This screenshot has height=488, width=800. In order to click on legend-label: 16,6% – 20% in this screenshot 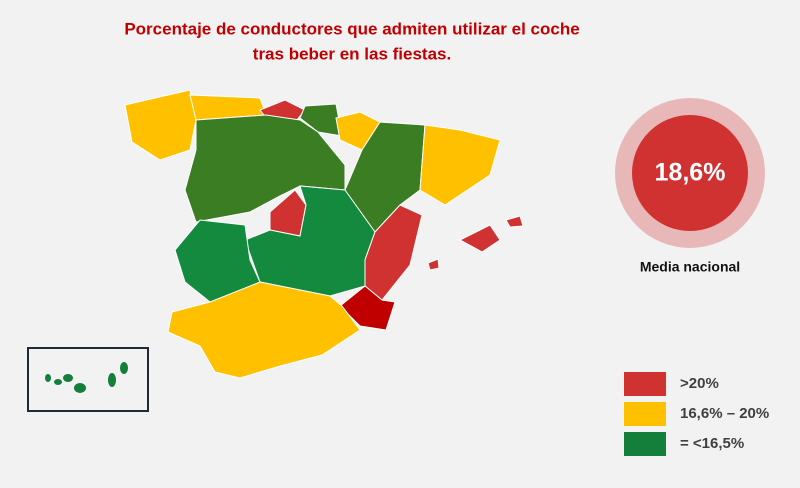, I will do `click(724, 413)`.